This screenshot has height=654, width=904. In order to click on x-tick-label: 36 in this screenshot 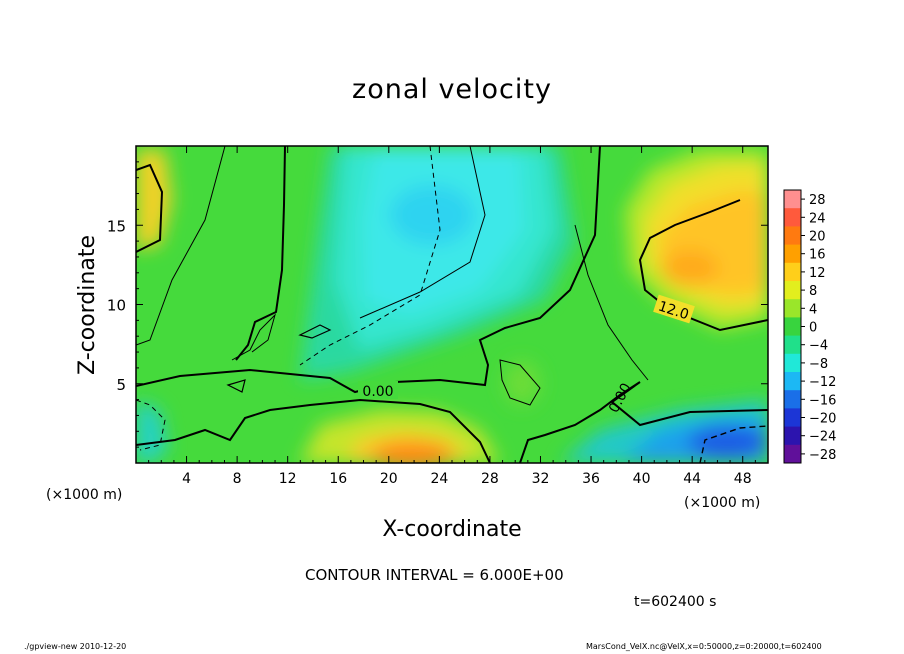, I will do `click(591, 479)`.